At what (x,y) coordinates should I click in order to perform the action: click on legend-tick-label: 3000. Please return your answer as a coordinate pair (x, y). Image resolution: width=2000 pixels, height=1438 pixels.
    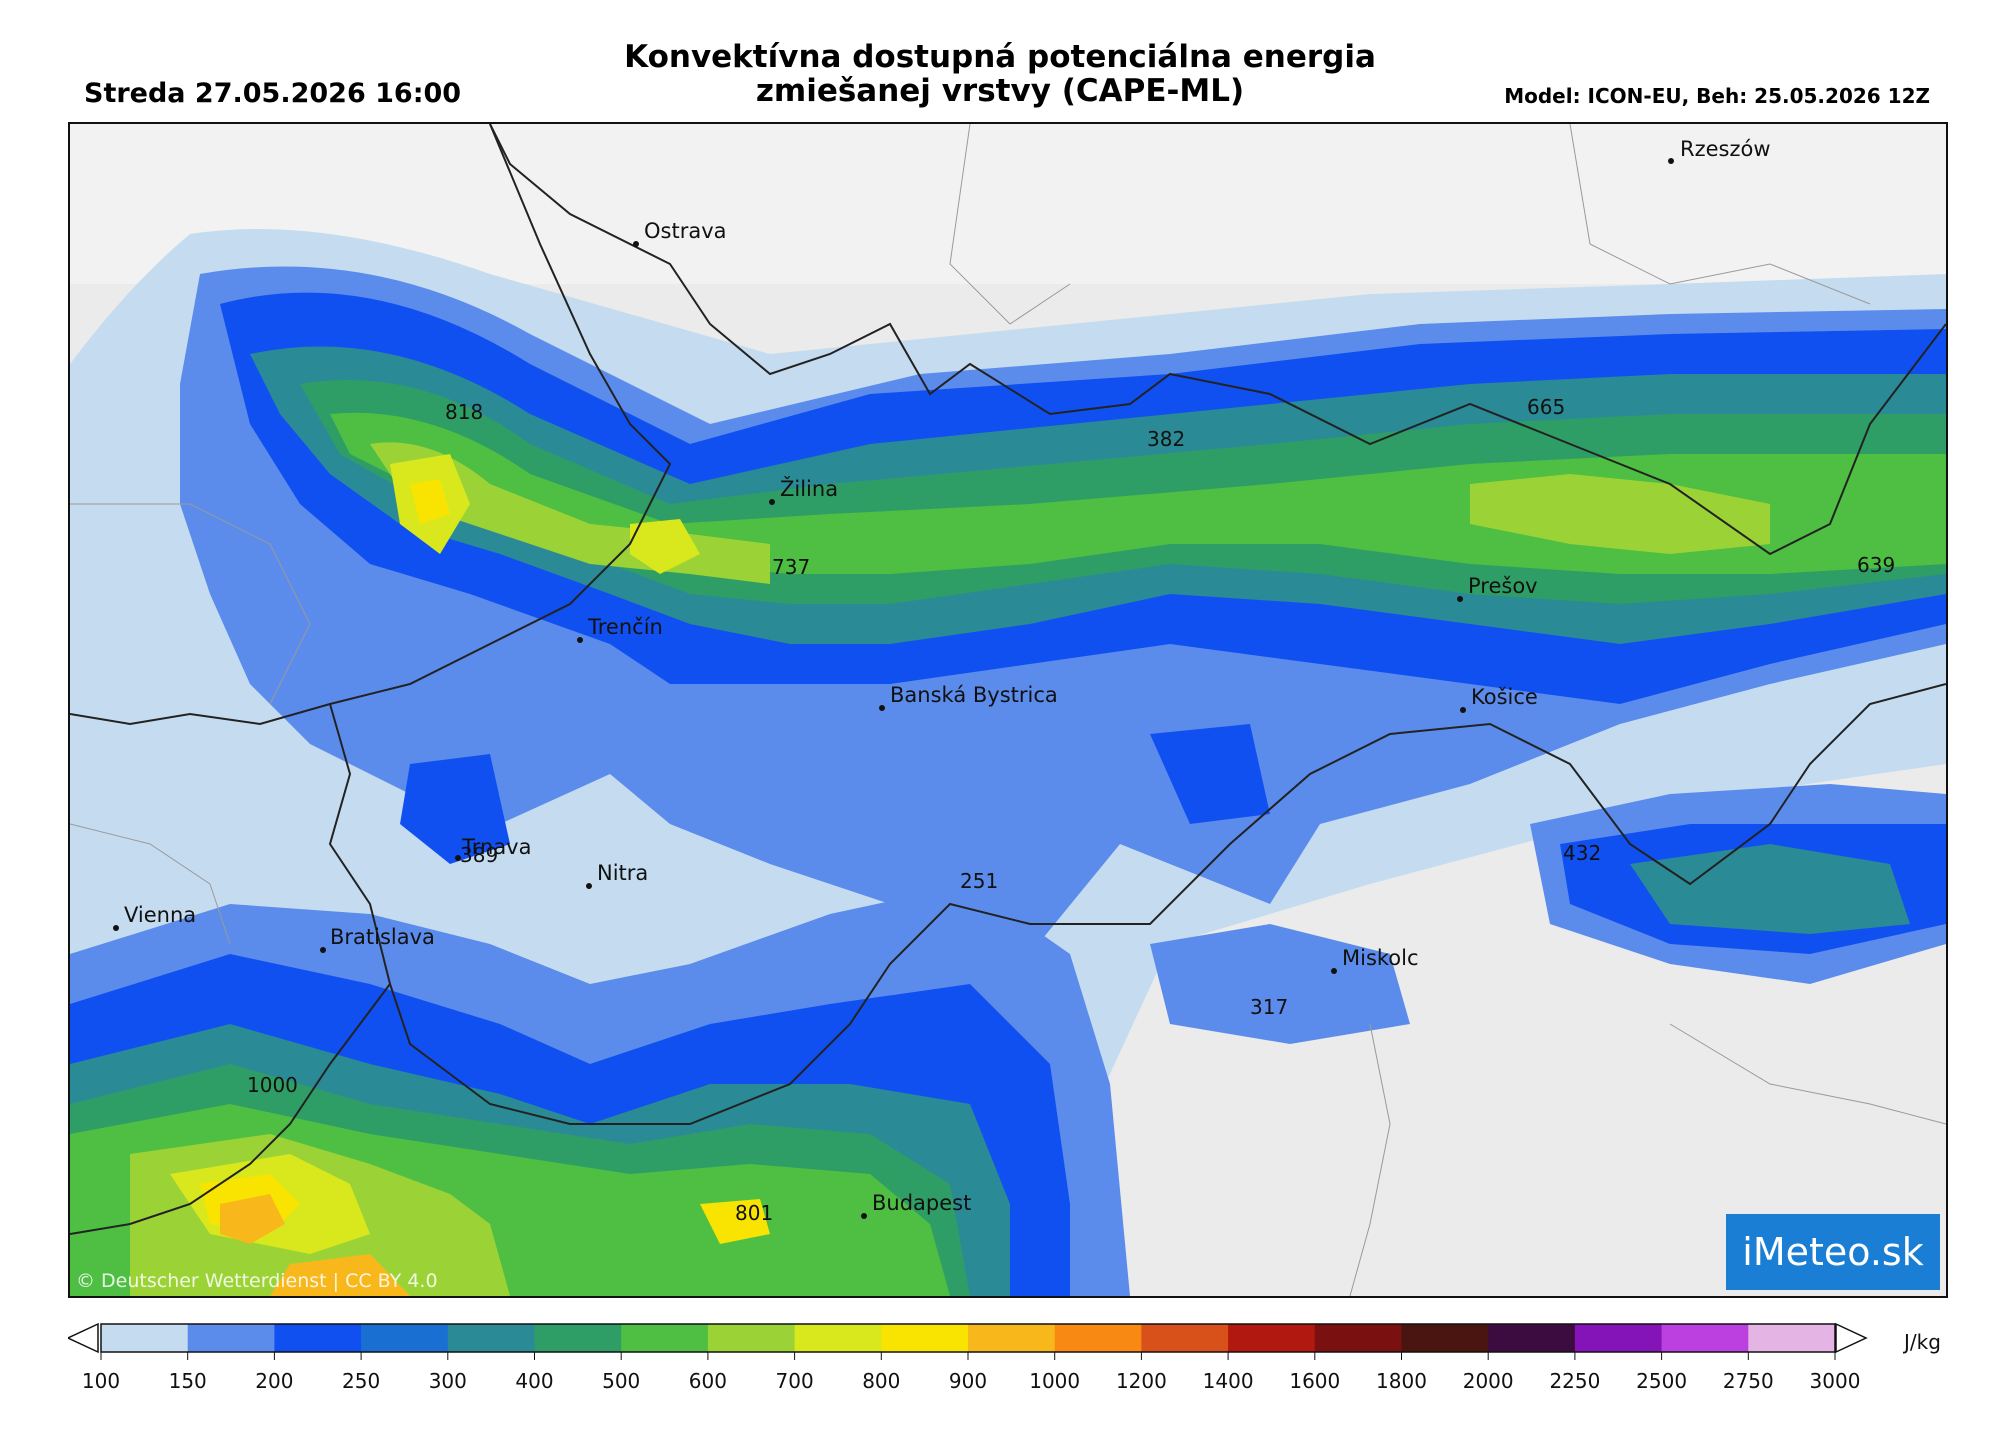
    Looking at the image, I should click on (1835, 1381).